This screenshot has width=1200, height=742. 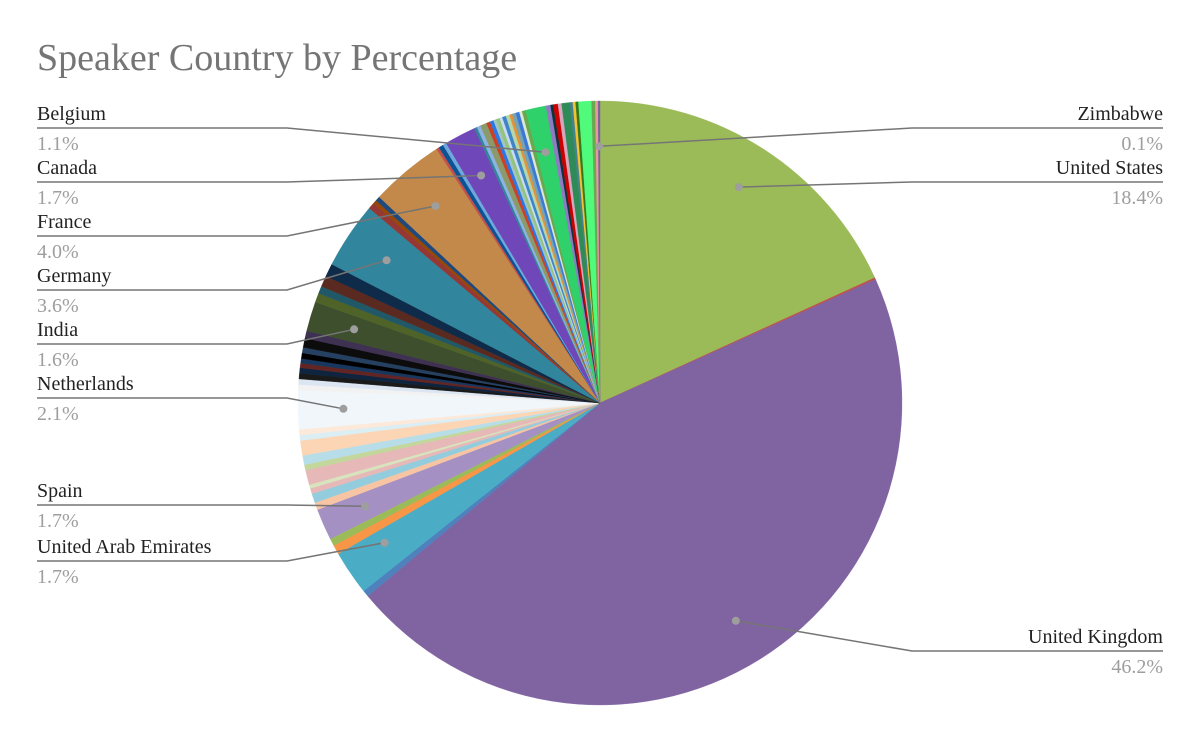 I want to click on leader-dot-united-arab-emirates, so click(x=384, y=542).